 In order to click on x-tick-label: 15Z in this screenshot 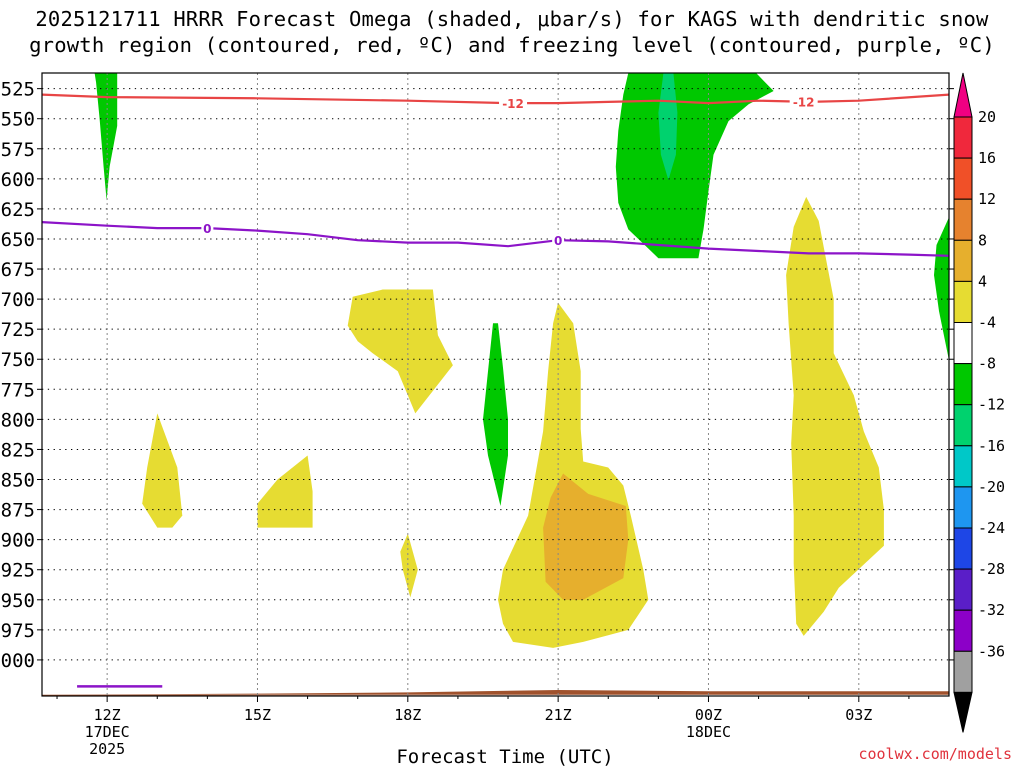, I will do `click(257, 715)`.